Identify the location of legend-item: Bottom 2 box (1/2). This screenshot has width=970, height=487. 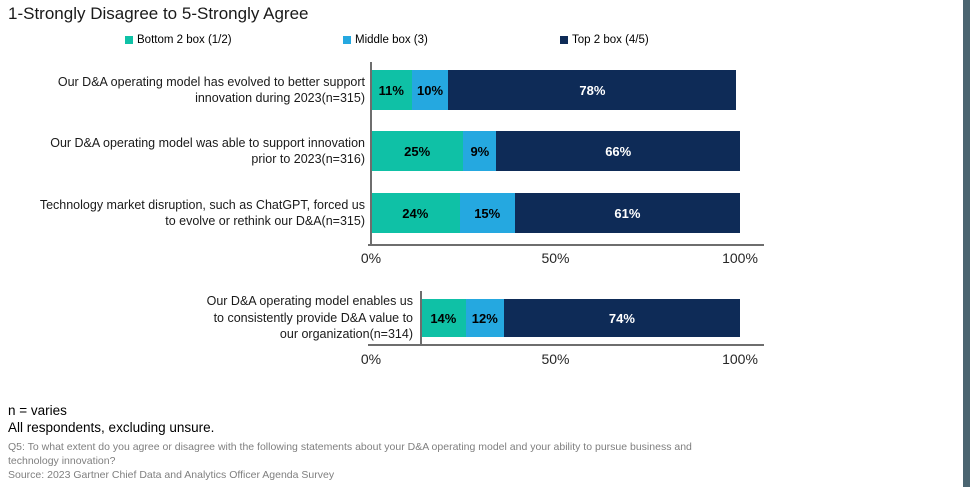
(178, 40).